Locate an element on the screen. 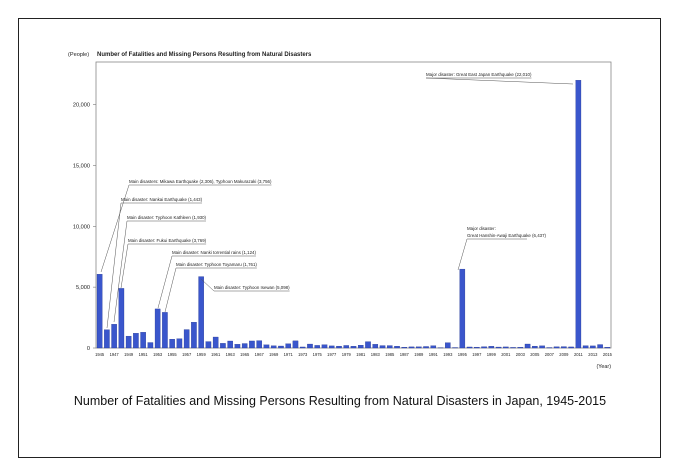 Image resolution: width=680 pixels, height=461 pixels. x-tick-label: 1991 is located at coordinates (434, 354).